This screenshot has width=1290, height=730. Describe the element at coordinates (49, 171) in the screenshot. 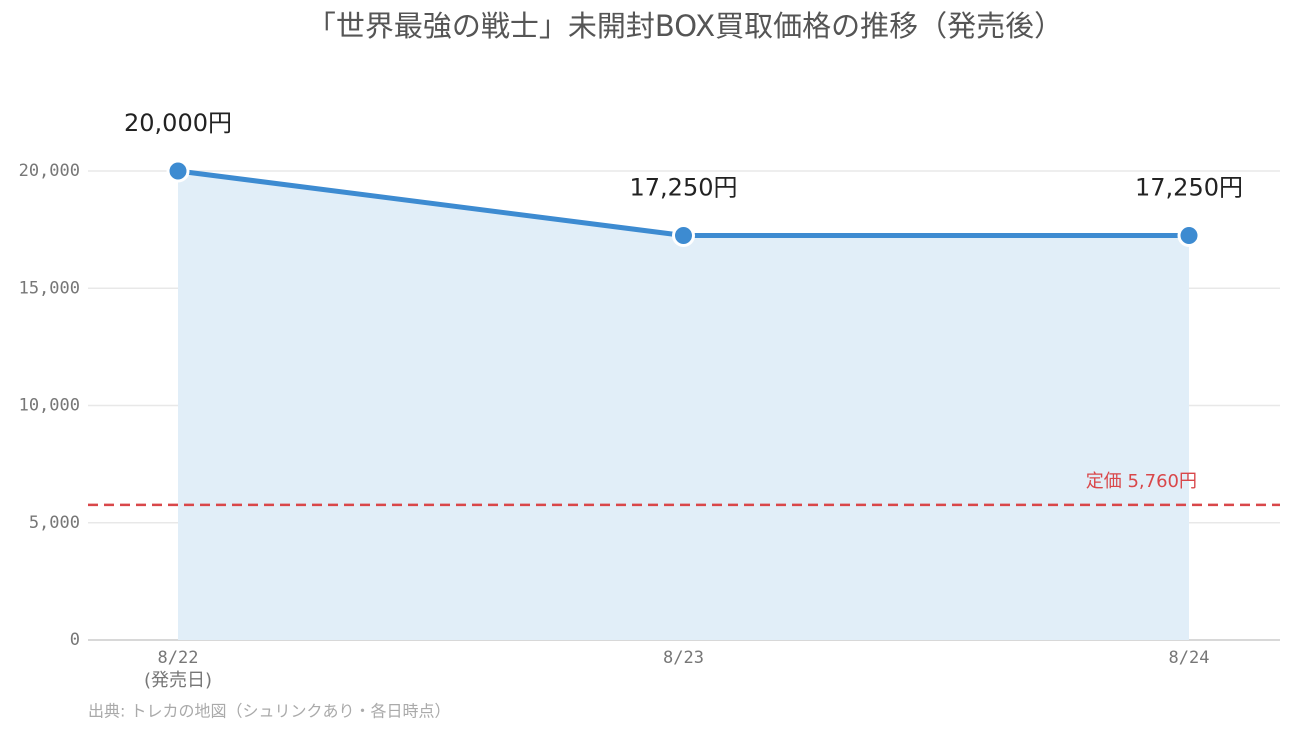

I see `y-tick-label: 20,000` at that location.